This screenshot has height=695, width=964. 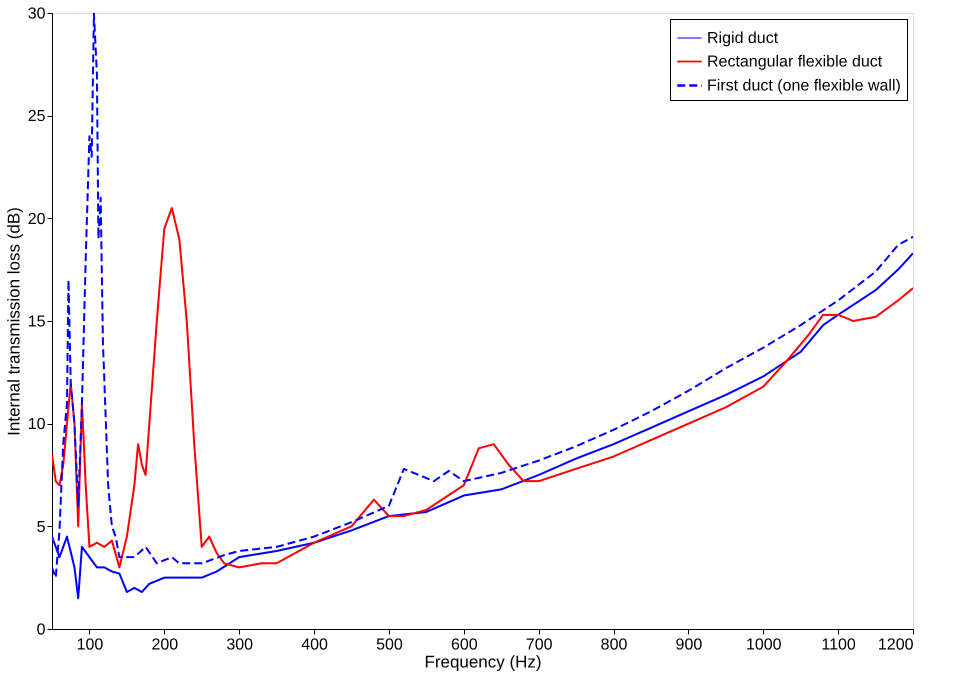 I want to click on y-tick-label: 15, so click(x=37, y=322).